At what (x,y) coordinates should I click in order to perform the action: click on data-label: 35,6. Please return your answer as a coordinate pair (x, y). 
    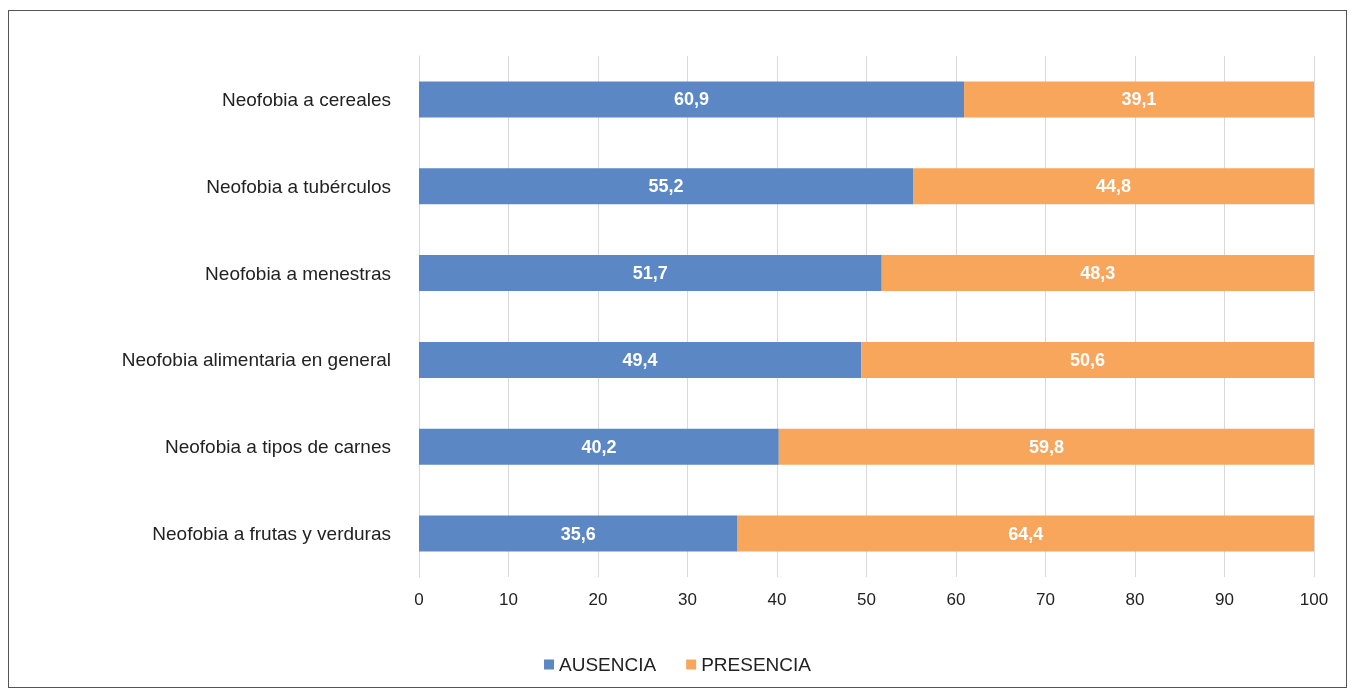
    Looking at the image, I should click on (578, 533).